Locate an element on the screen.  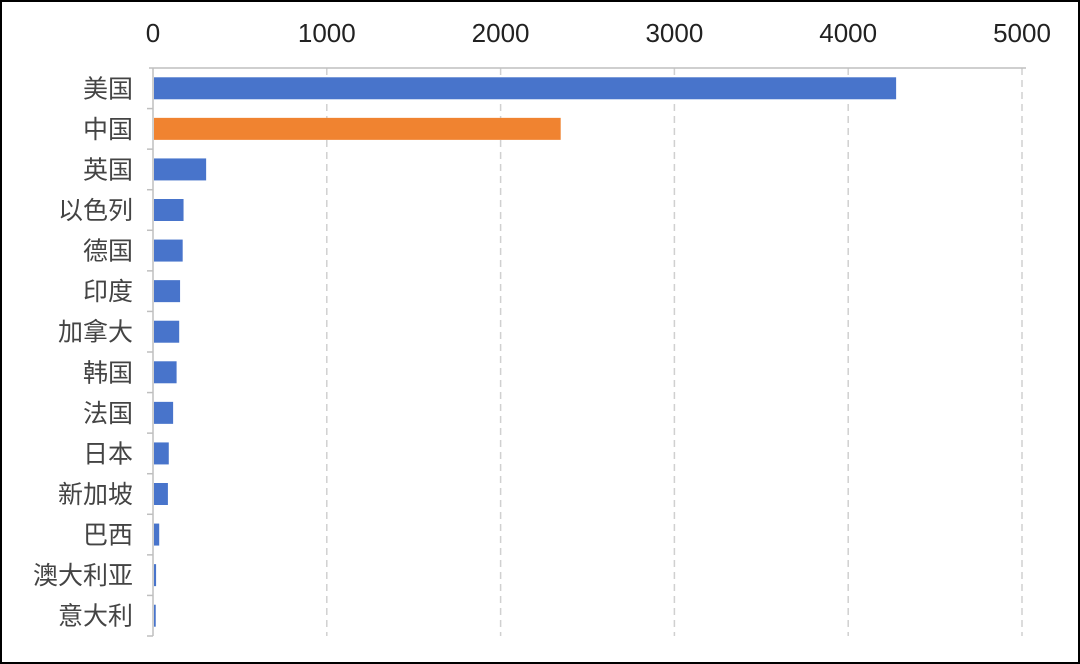
x-tick-label: 2000 is located at coordinates (501, 33).